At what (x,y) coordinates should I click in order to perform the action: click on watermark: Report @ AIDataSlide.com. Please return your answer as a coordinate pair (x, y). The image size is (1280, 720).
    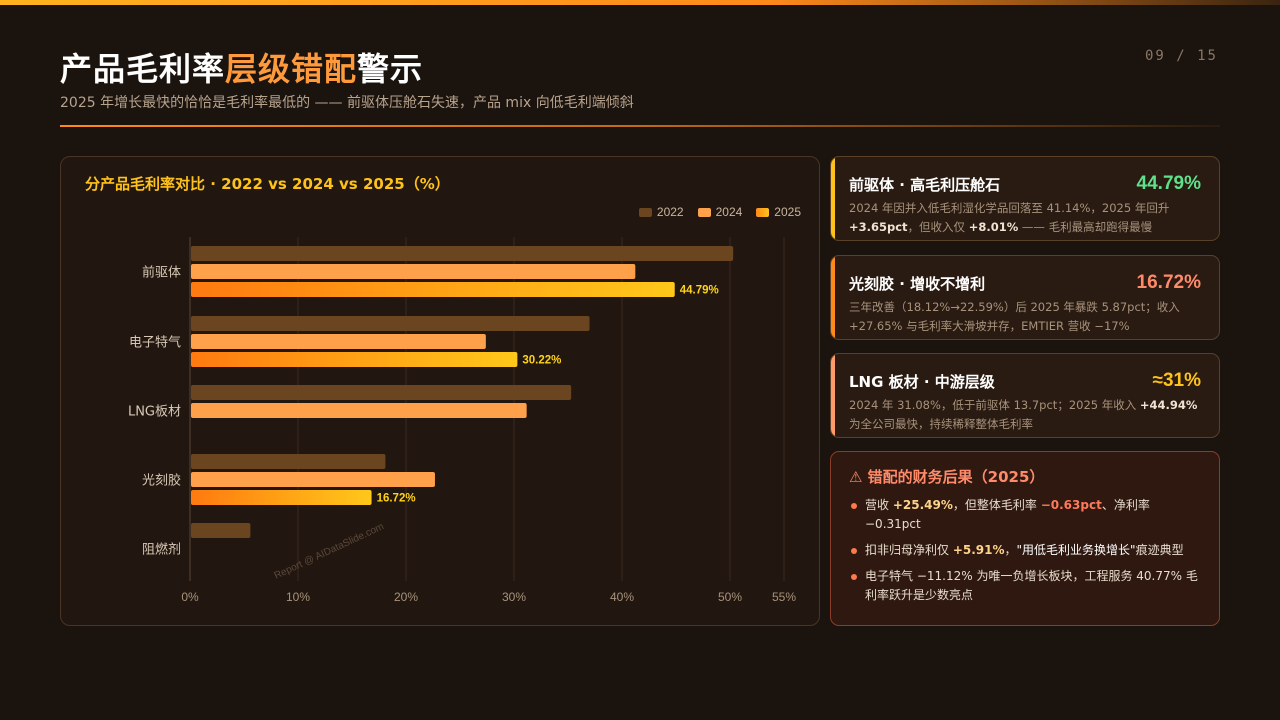
    Looking at the image, I should click on (329, 551).